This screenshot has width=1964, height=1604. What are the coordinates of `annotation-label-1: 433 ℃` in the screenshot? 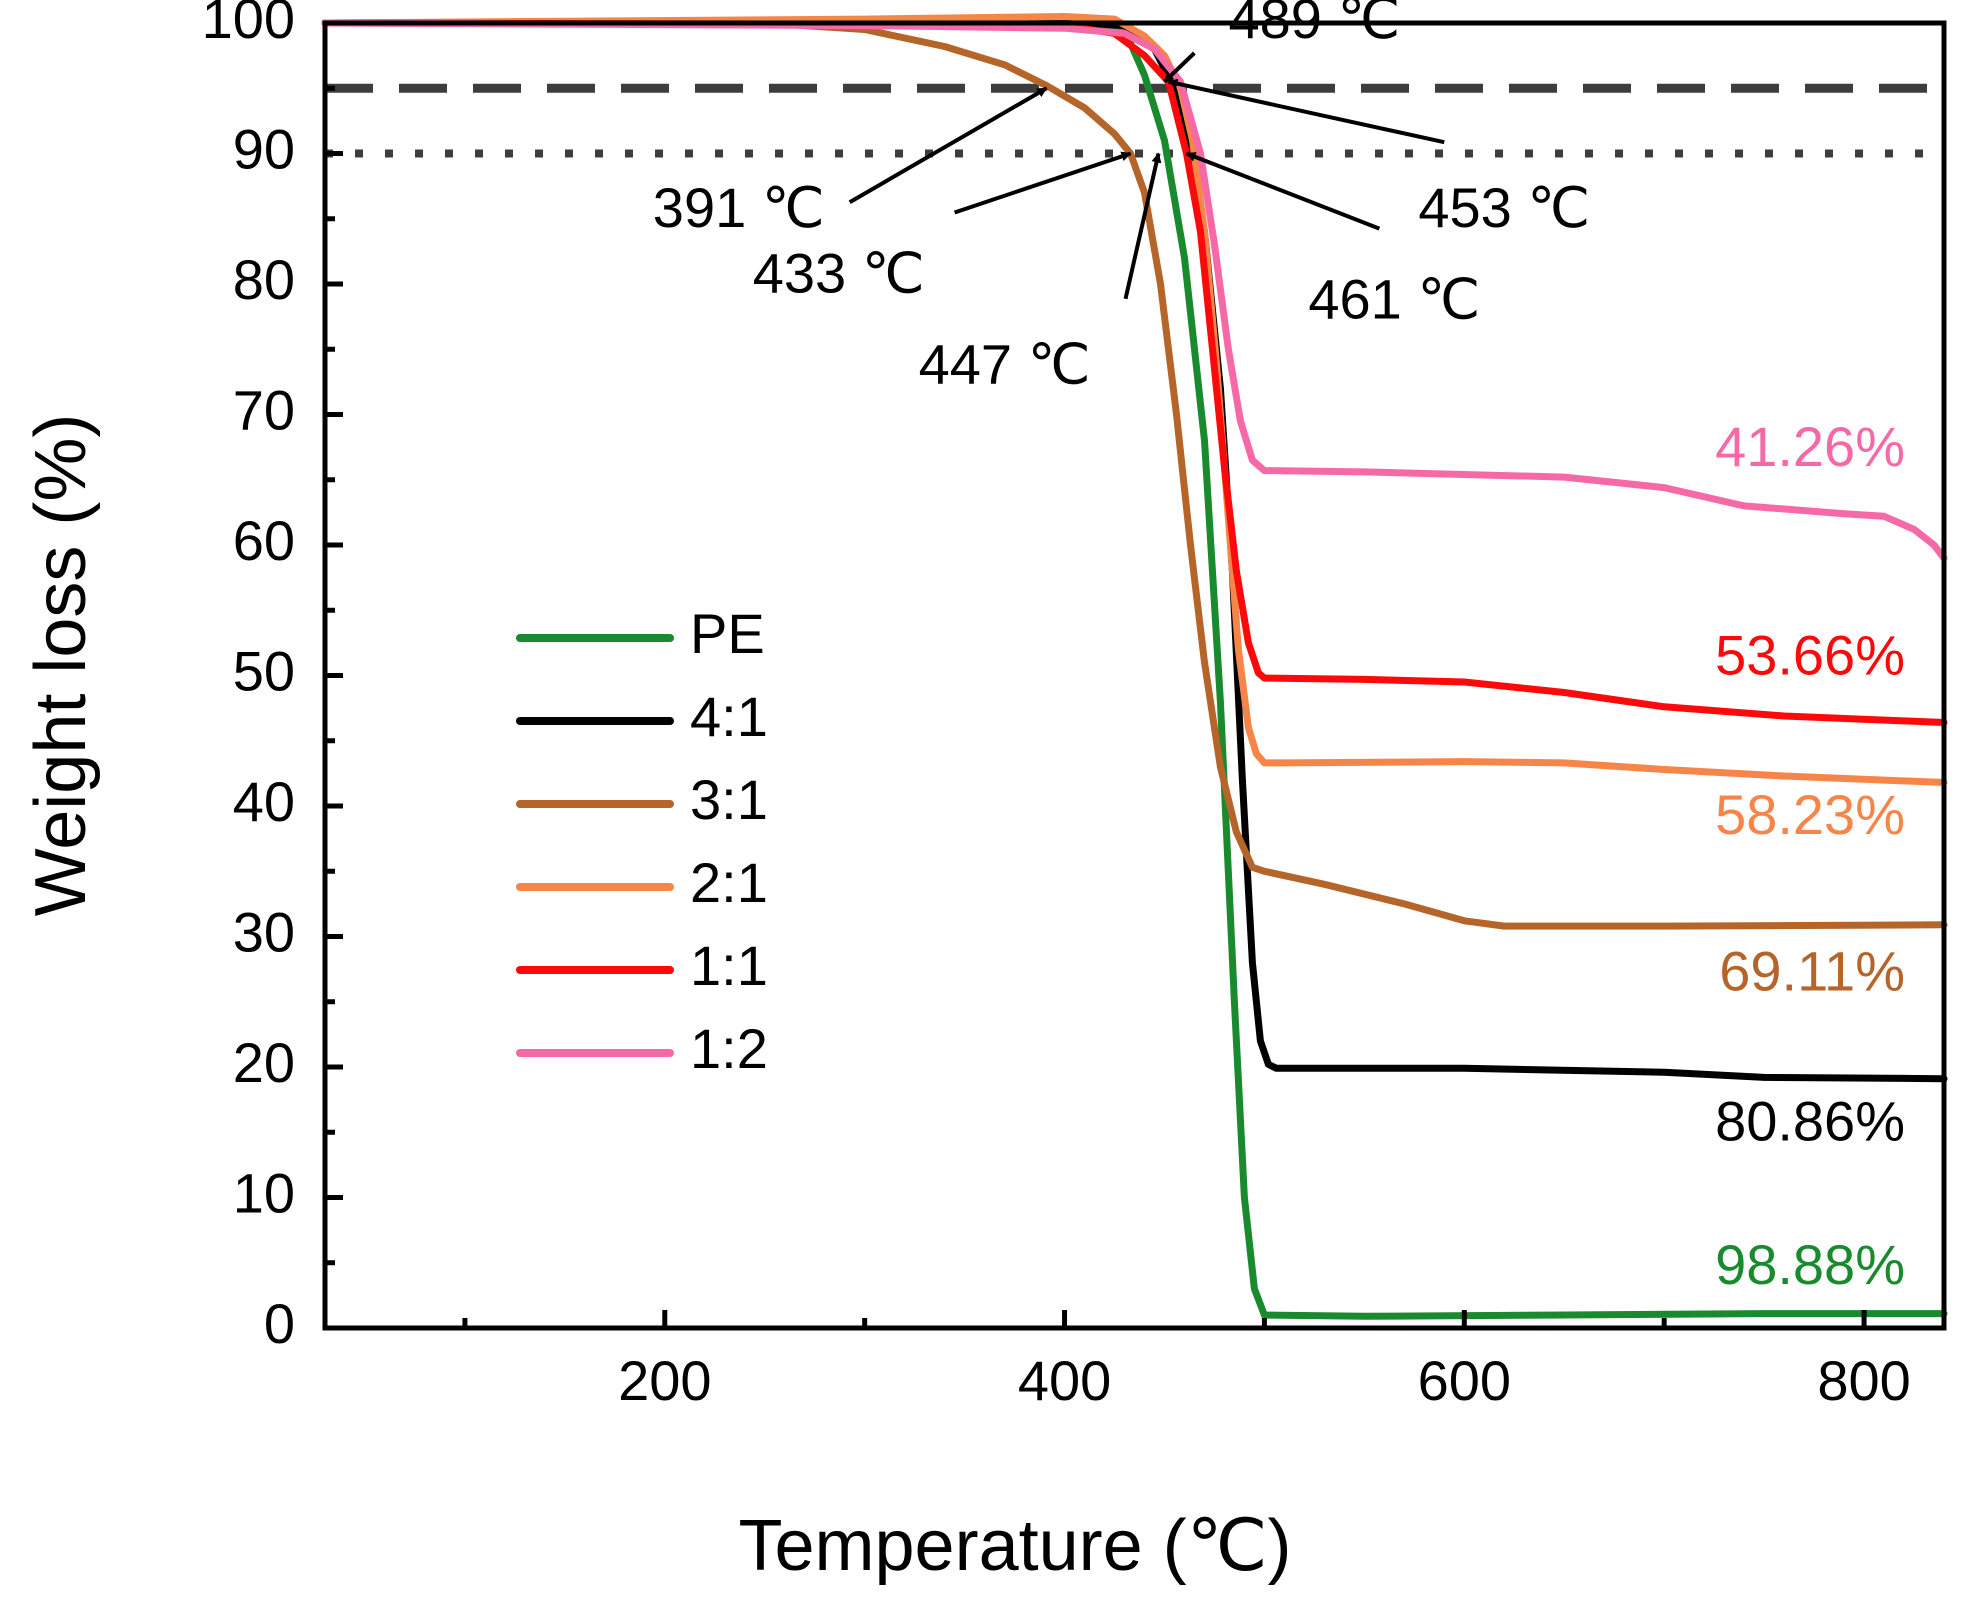 It's located at (839, 272).